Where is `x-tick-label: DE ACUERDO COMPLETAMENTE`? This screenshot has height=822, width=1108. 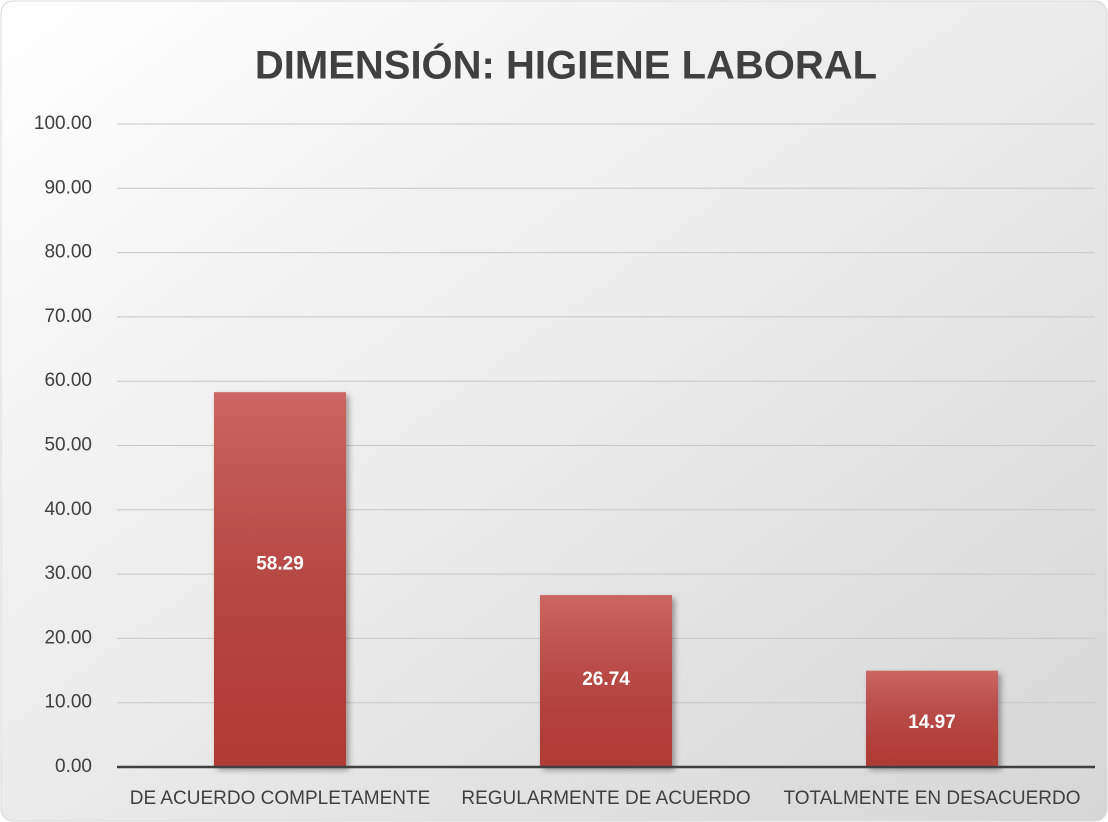
x-tick-label: DE ACUERDO COMPLETAMENTE is located at coordinates (280, 798).